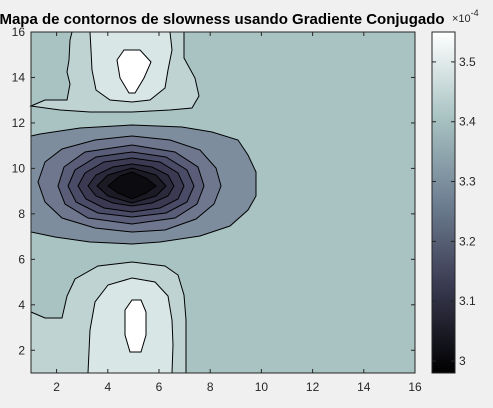 The image size is (493, 408). What do you see at coordinates (467, 301) in the screenshot?
I see `colorbar-tick-label: 3.1` at bounding box center [467, 301].